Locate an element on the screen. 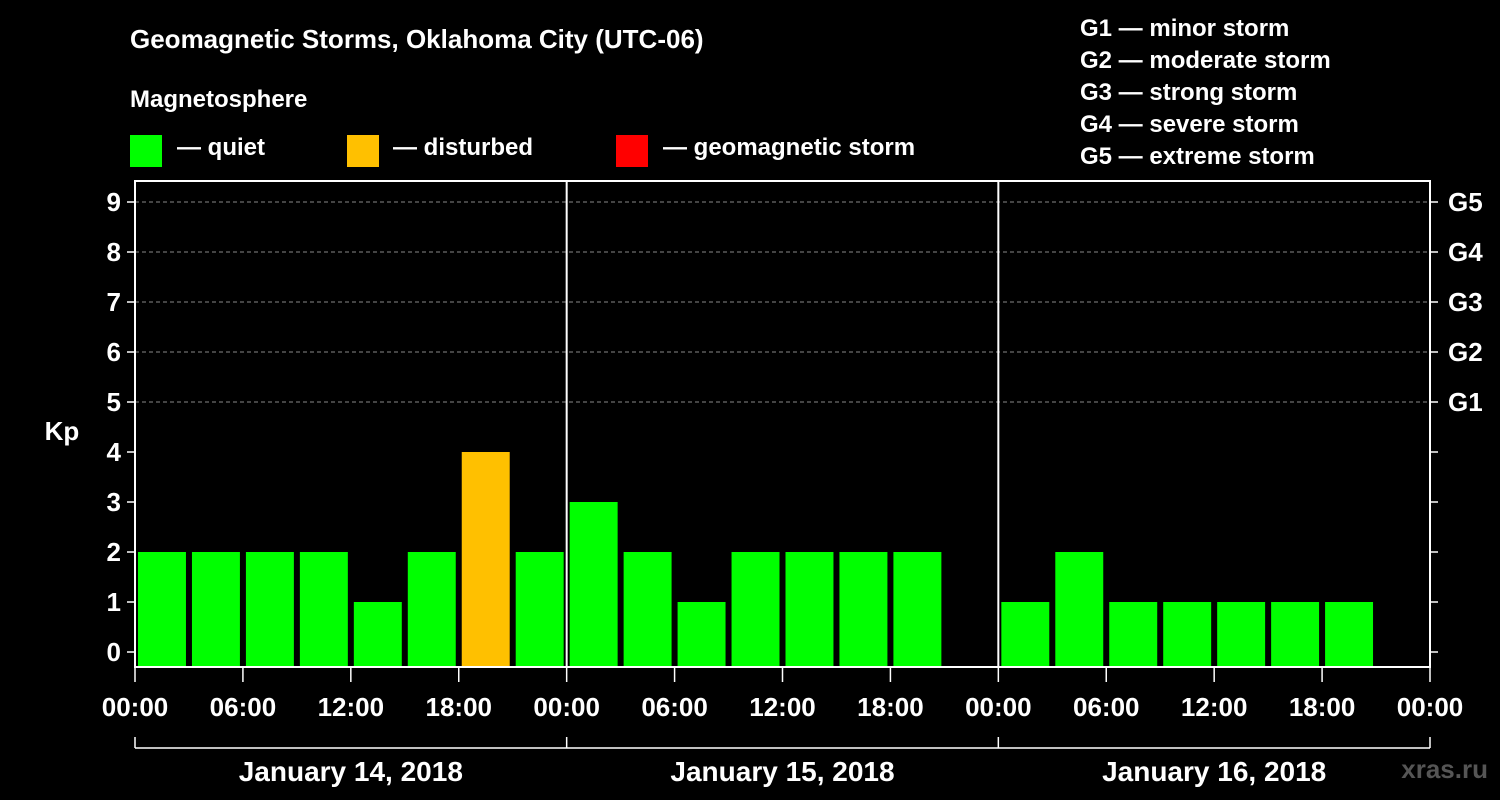  y-tick-label: 6 is located at coordinates (114, 352).